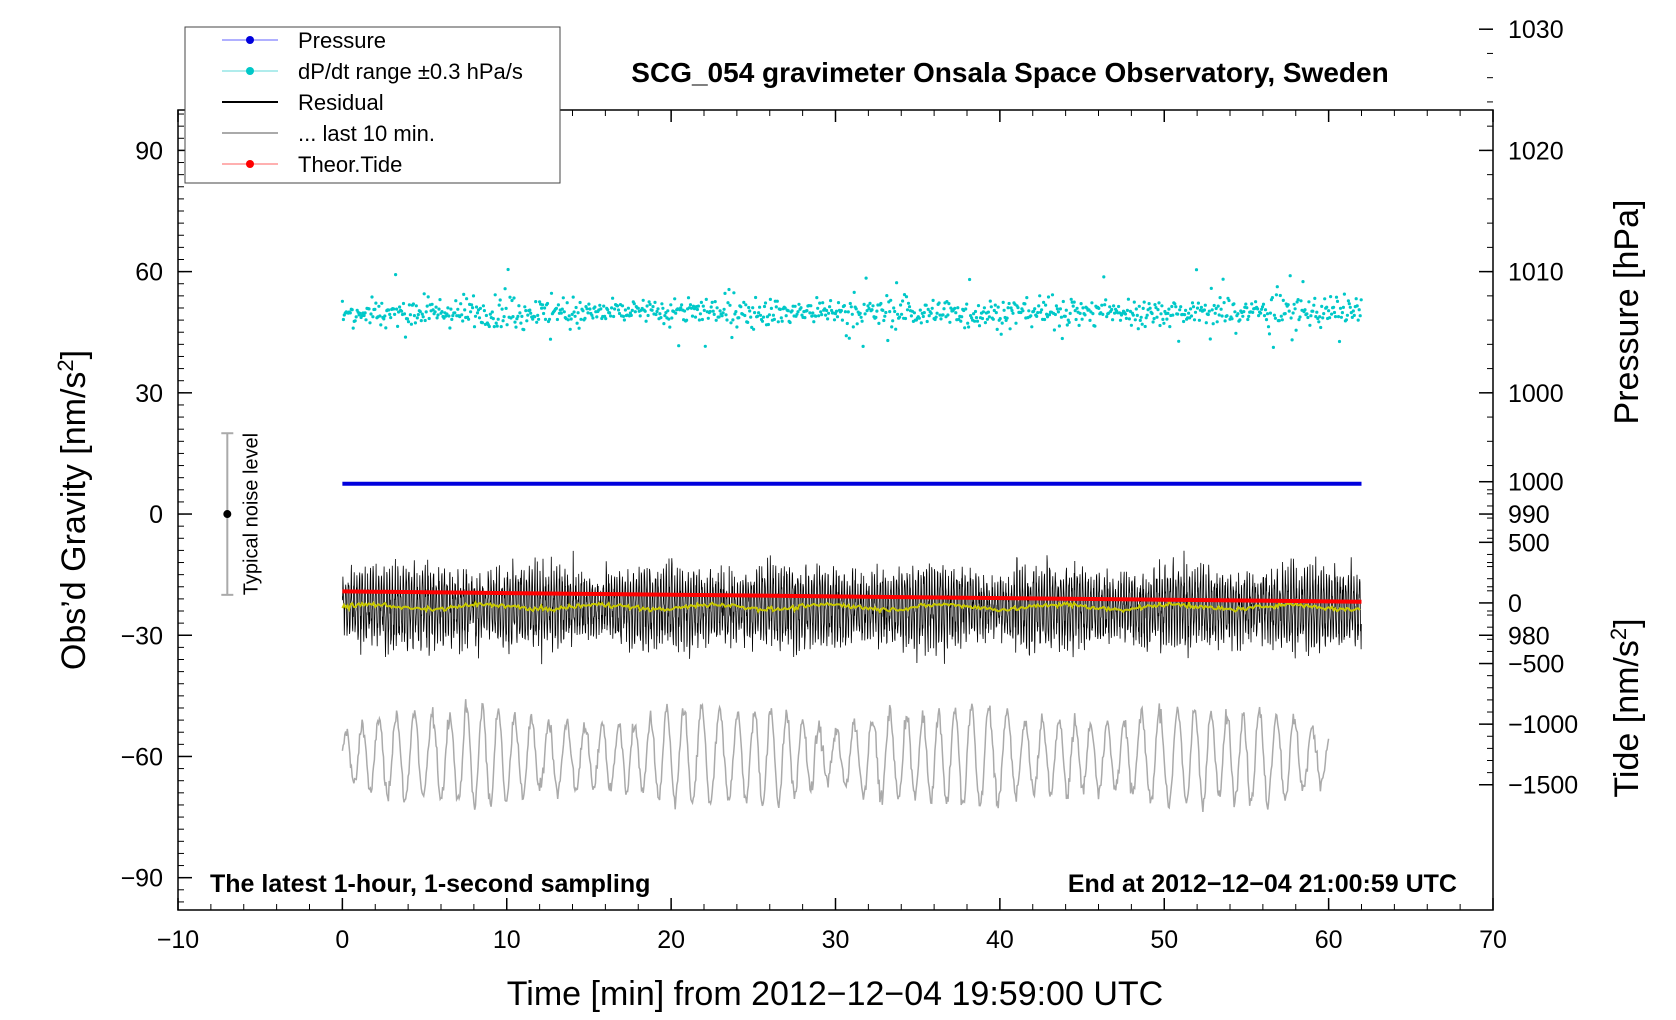 This screenshot has width=1676, height=1020. What do you see at coordinates (1521, 333) in the screenshot?
I see `pressure-axis-ticks: 1030 1020 1010 1000 990 980` at bounding box center [1521, 333].